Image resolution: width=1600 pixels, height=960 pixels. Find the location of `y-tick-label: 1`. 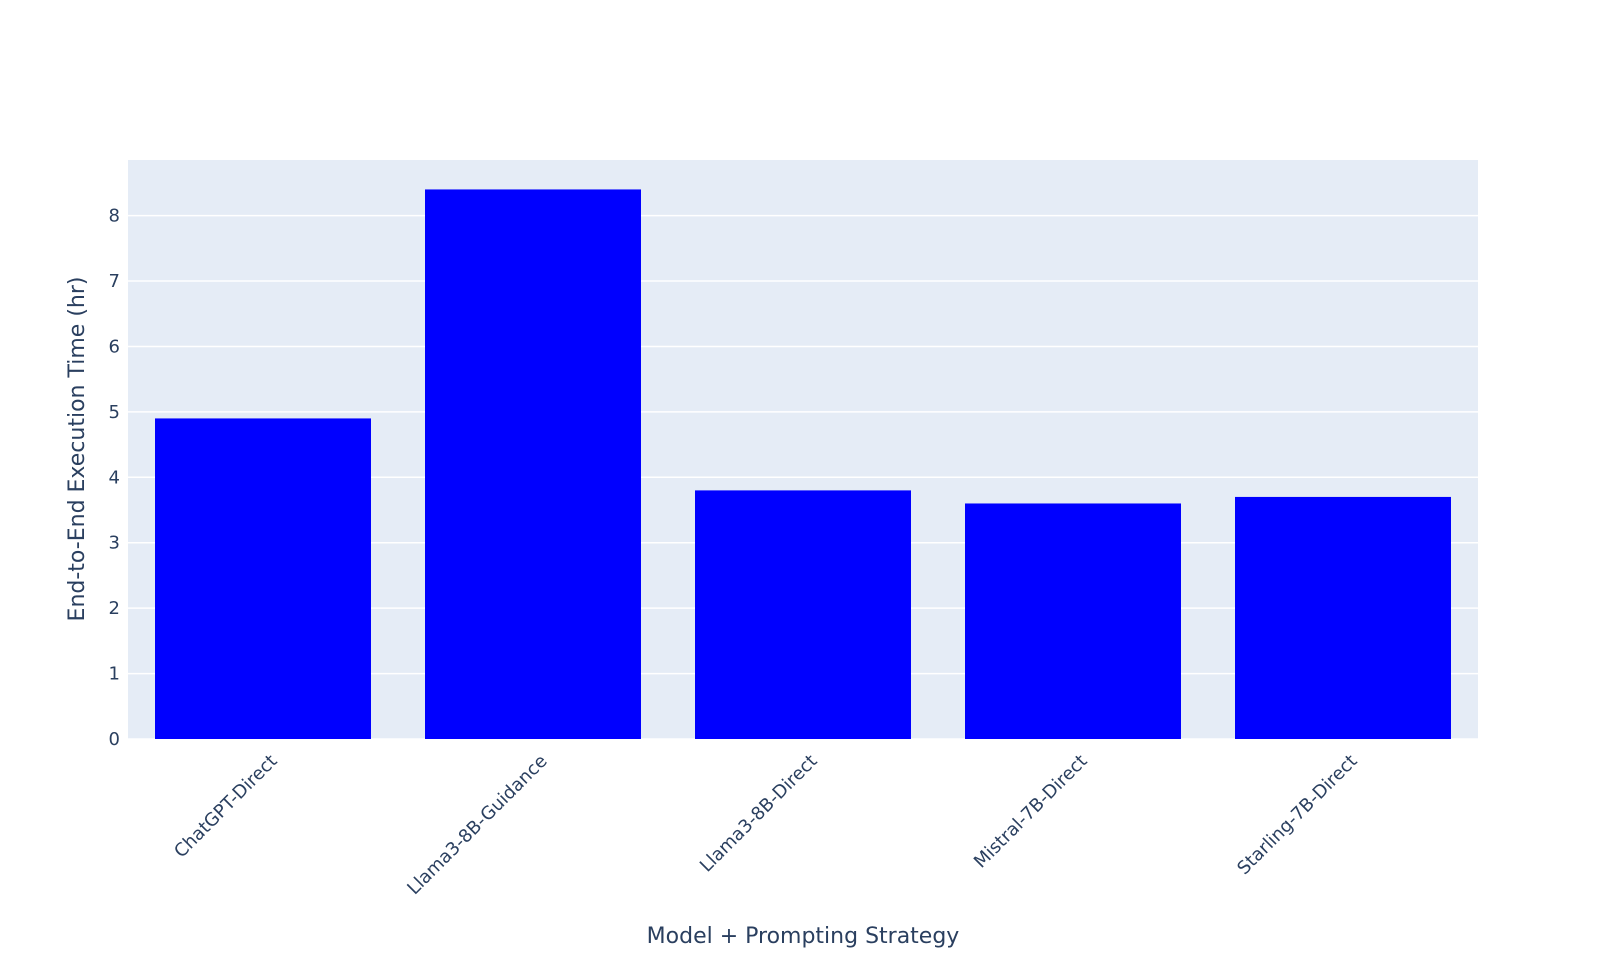

y-tick-label: 1 is located at coordinates (114, 674).